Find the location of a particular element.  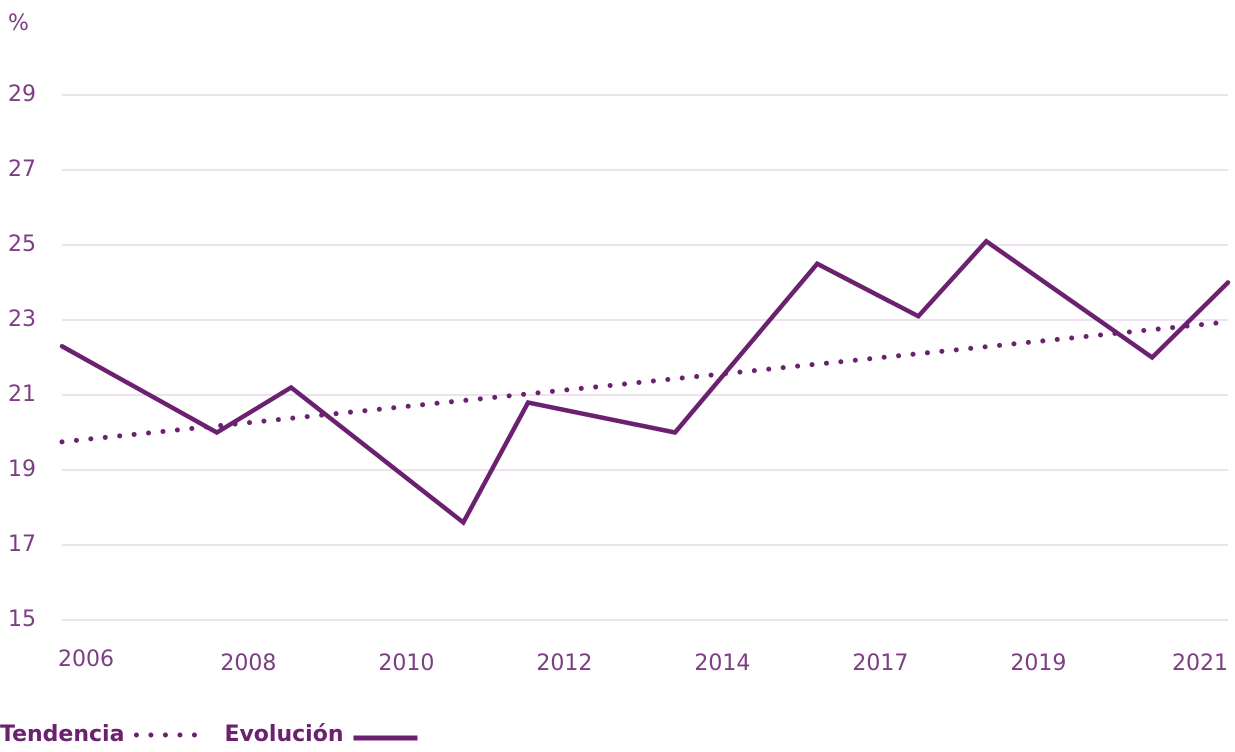

x-tick-label: 2012 is located at coordinates (564, 663).